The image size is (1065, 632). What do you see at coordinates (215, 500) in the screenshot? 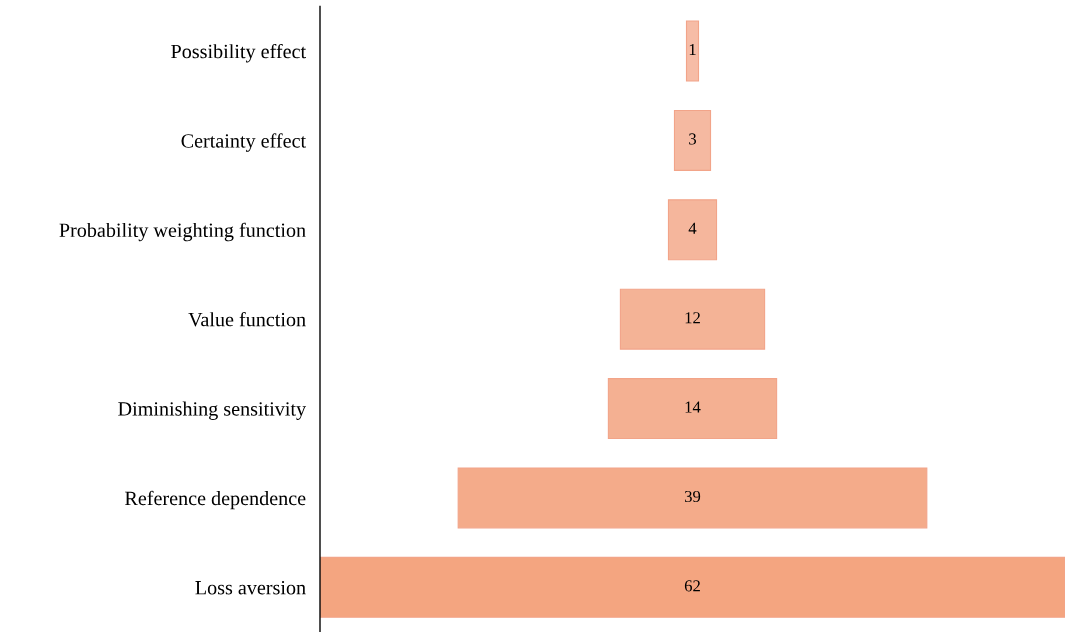
I see `category-label: Reference dependence` at bounding box center [215, 500].